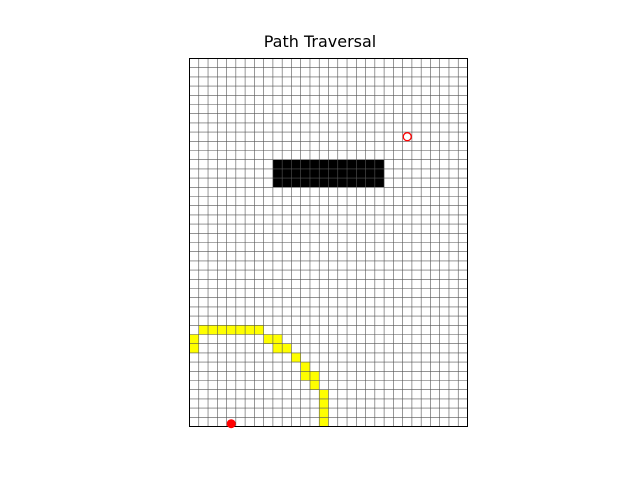  I want to click on start-point-marker, so click(231, 424).